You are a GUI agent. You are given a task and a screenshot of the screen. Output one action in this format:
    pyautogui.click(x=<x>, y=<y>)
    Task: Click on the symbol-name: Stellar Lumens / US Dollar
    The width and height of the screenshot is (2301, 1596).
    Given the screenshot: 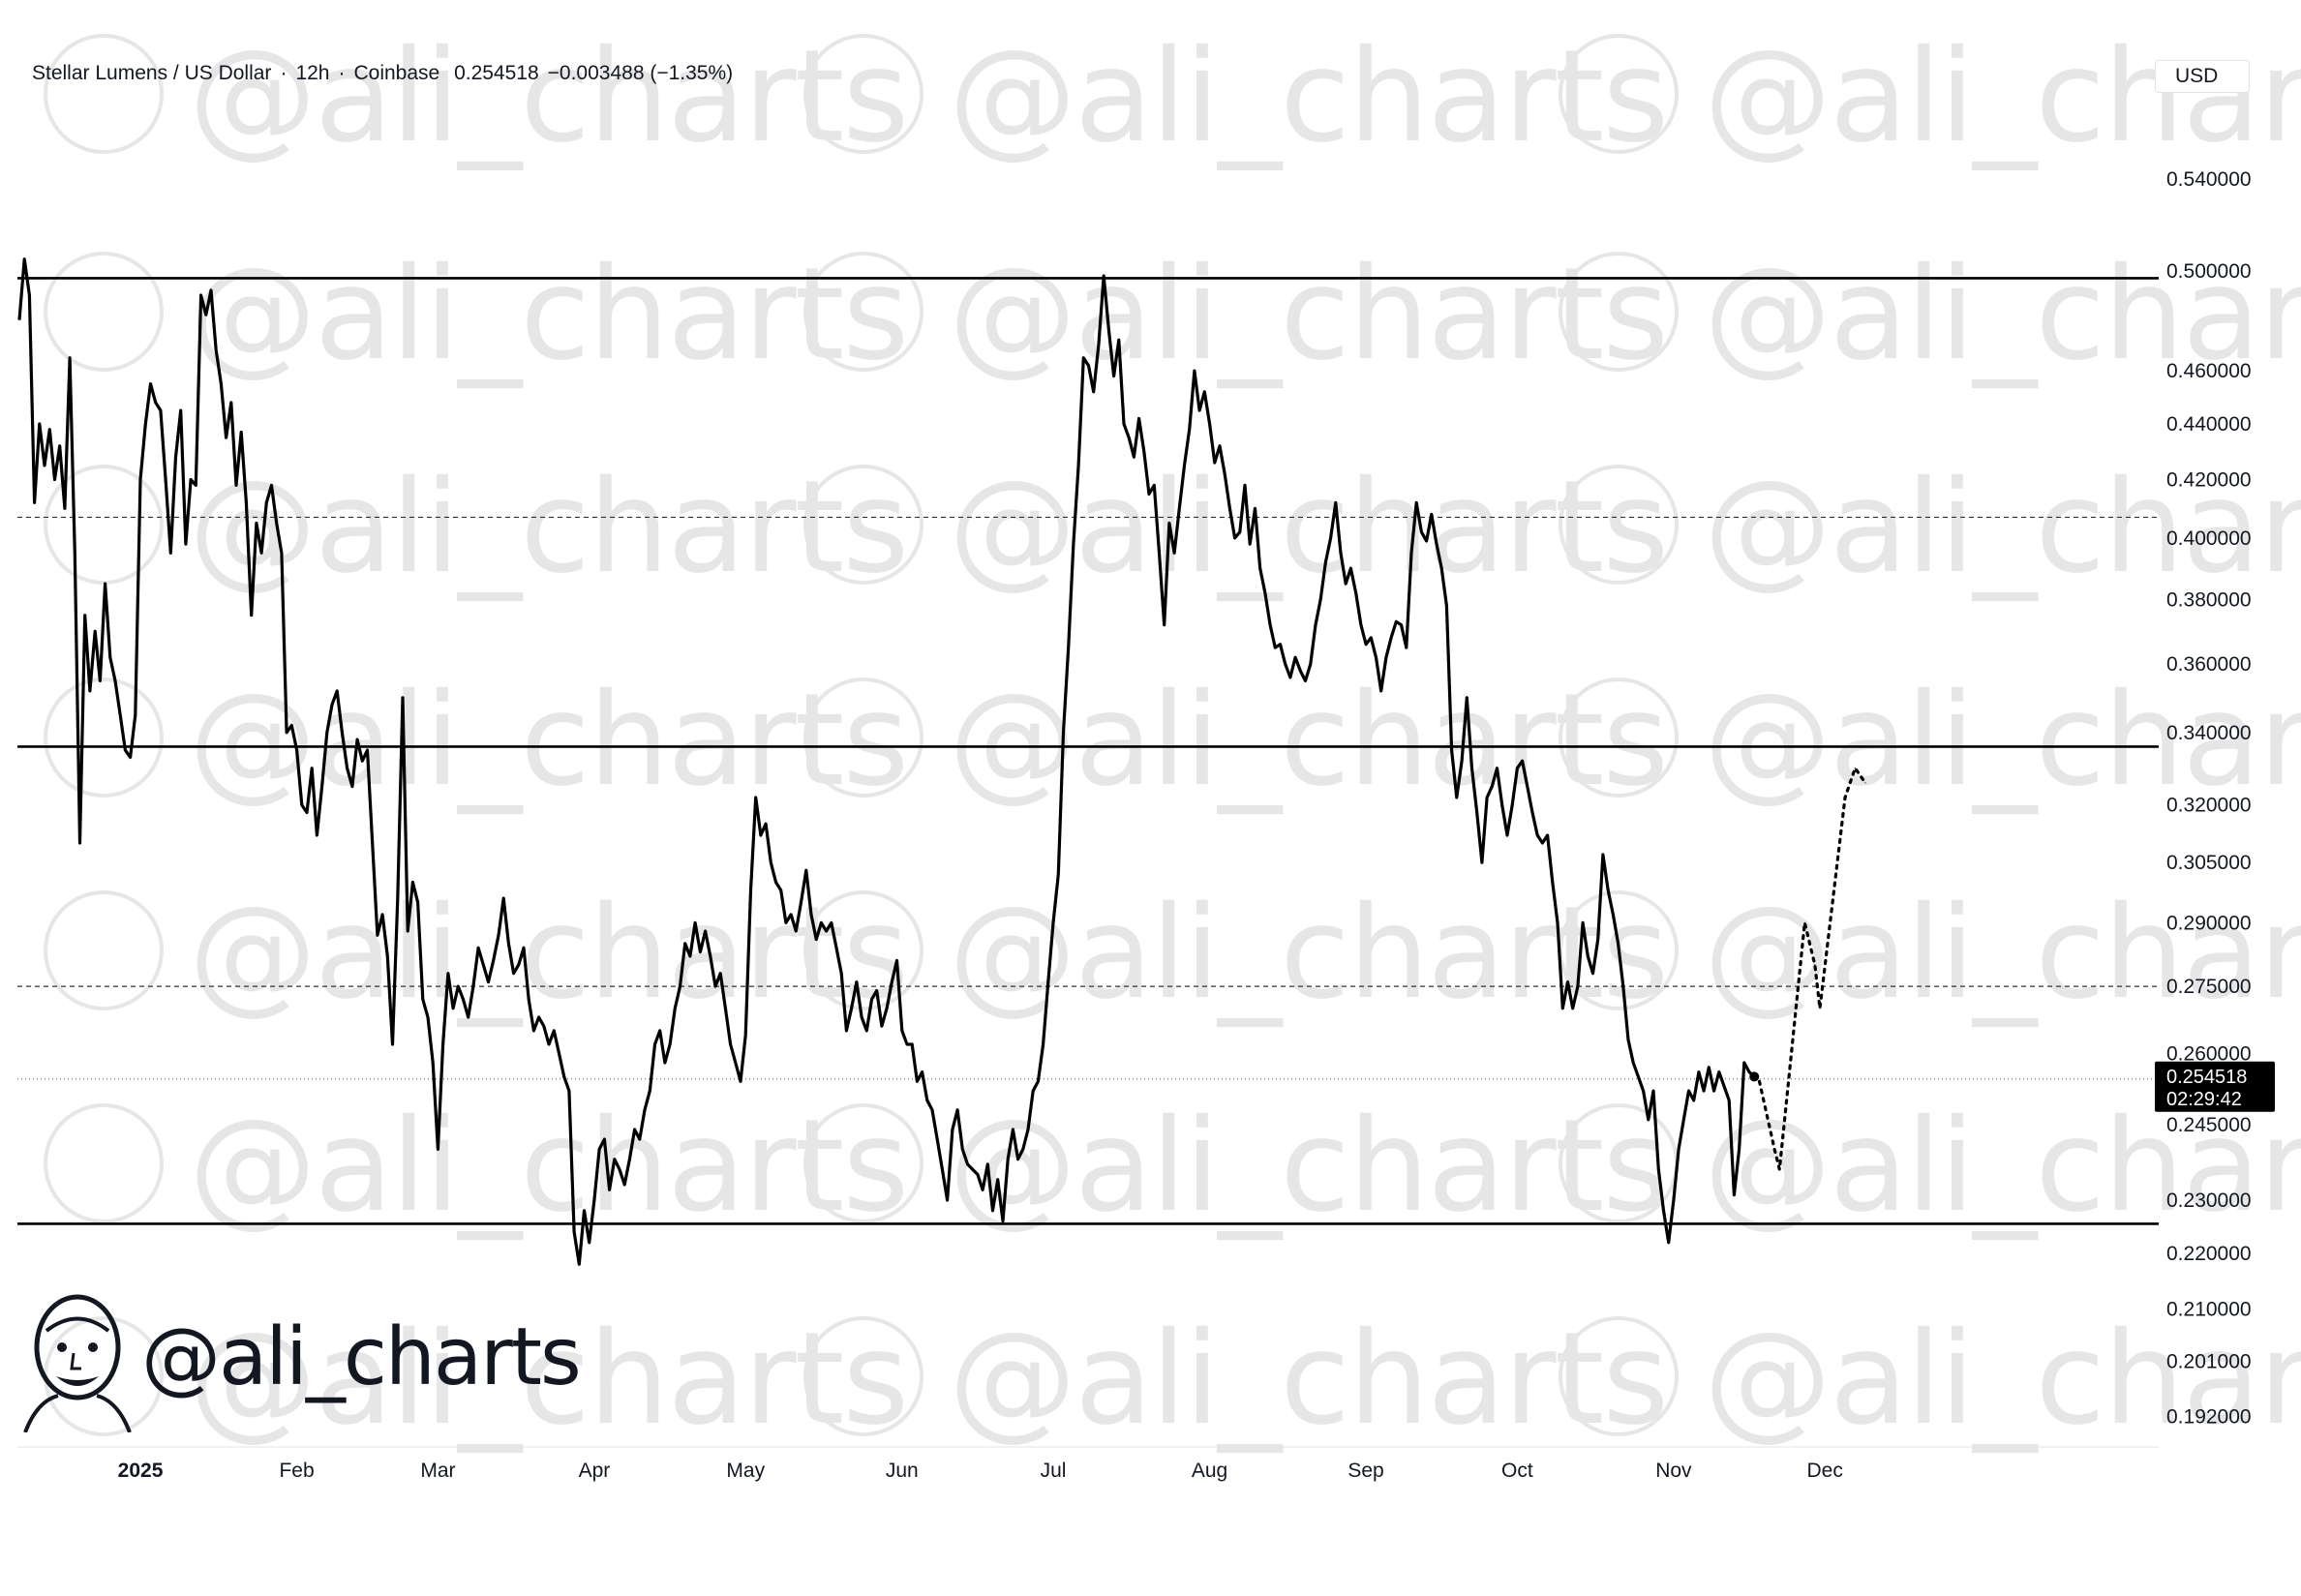 What is the action you would take?
    pyautogui.click(x=152, y=73)
    